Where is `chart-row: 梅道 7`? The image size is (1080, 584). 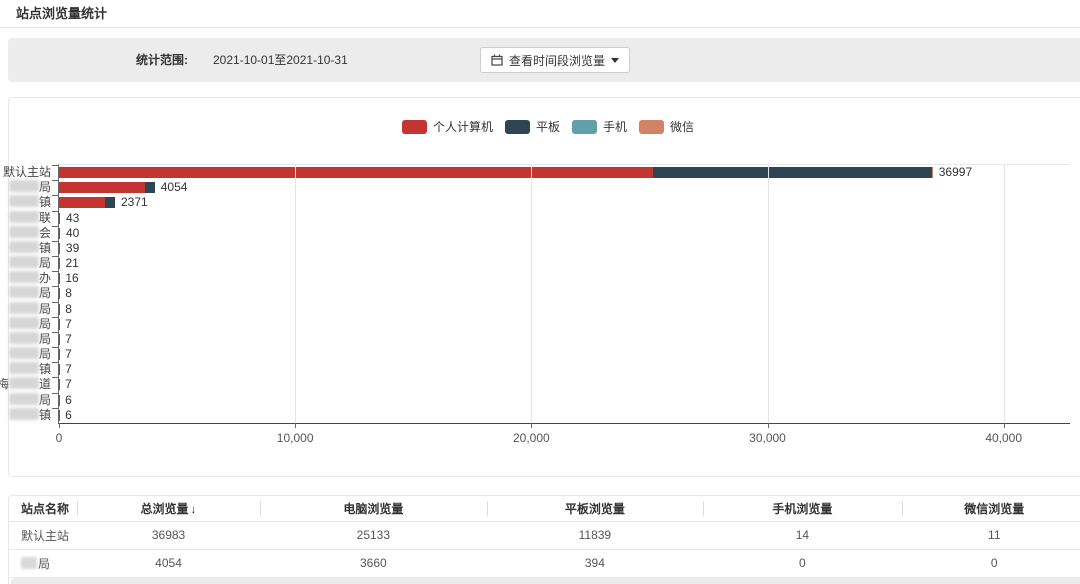 chart-row: 梅道 7 is located at coordinates (535, 384).